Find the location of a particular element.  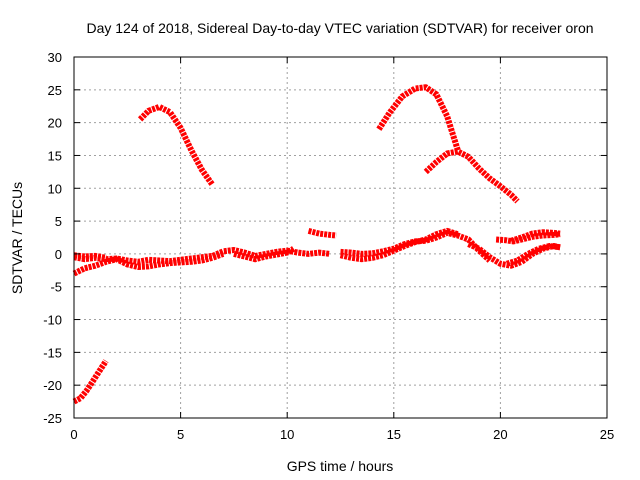

y-tick-label: -15 is located at coordinates (52, 352).